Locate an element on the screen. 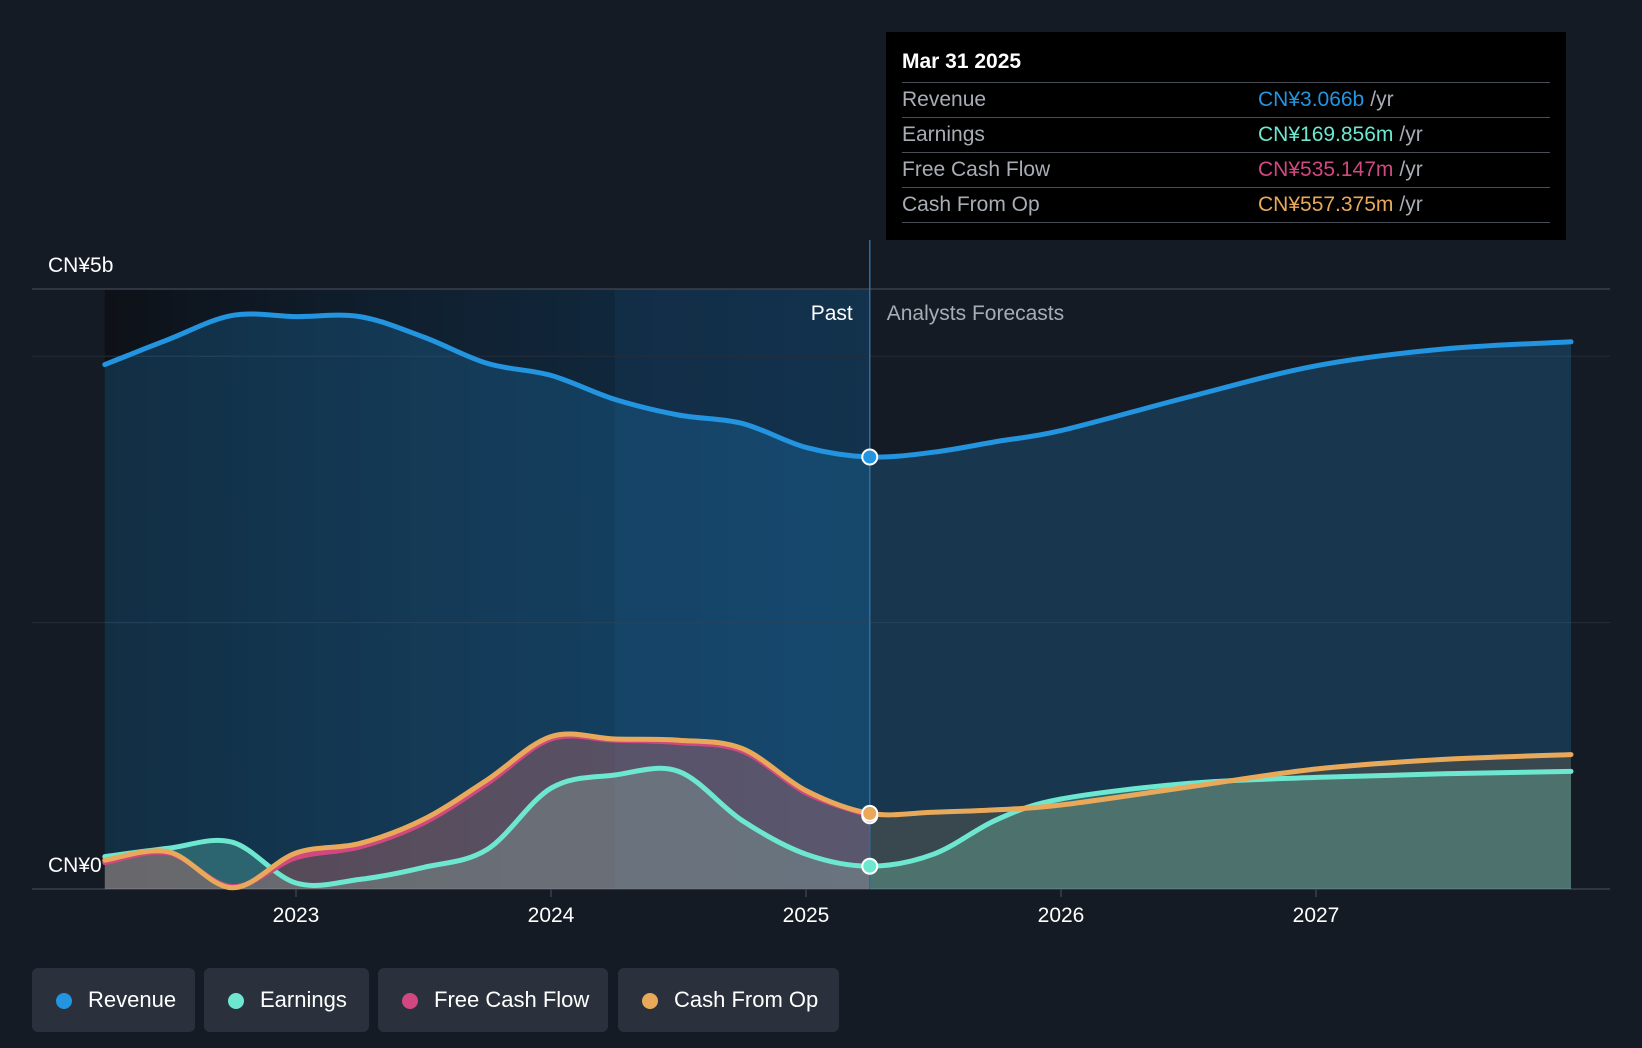 This screenshot has height=1048, width=1642. legend-label: Cash From Op is located at coordinates (746, 999).